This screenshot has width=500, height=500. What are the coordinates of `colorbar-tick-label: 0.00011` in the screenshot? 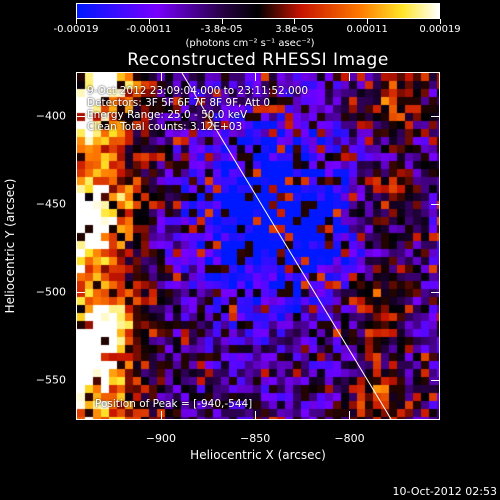 It's located at (367, 29).